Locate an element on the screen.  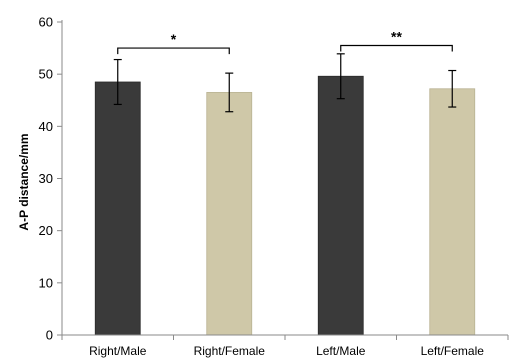
bar-right-male is located at coordinates (117, 208).